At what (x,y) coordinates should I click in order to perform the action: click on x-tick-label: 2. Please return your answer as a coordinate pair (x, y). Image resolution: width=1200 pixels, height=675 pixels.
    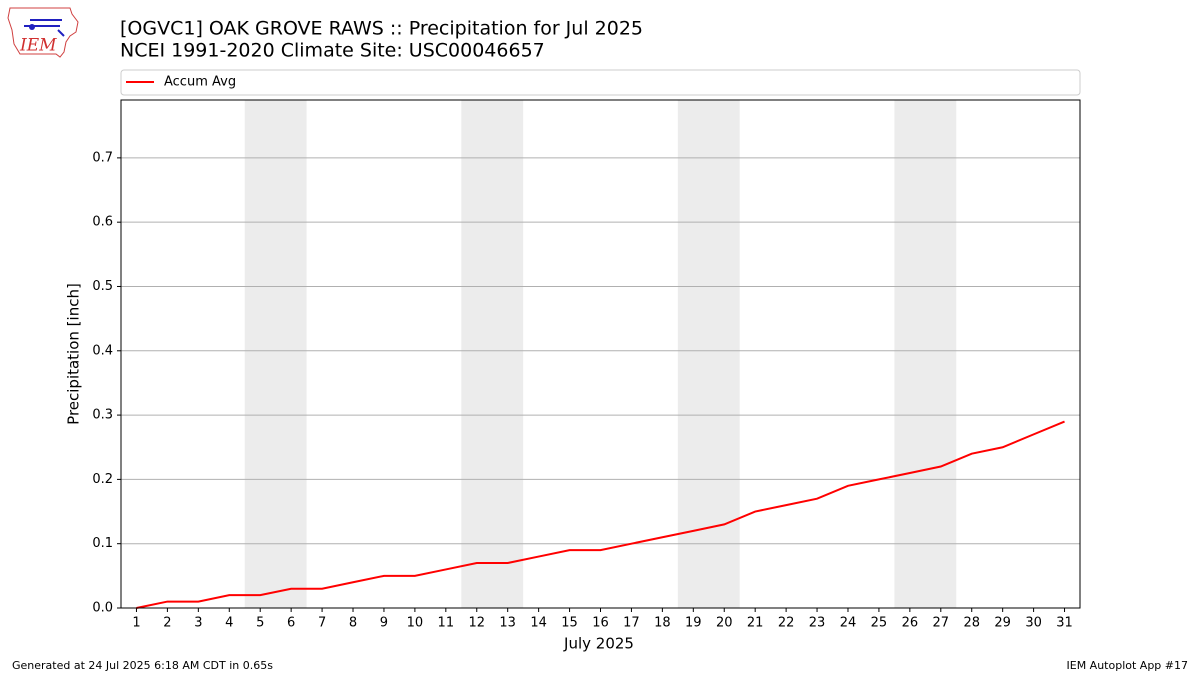
    Looking at the image, I should click on (167, 623).